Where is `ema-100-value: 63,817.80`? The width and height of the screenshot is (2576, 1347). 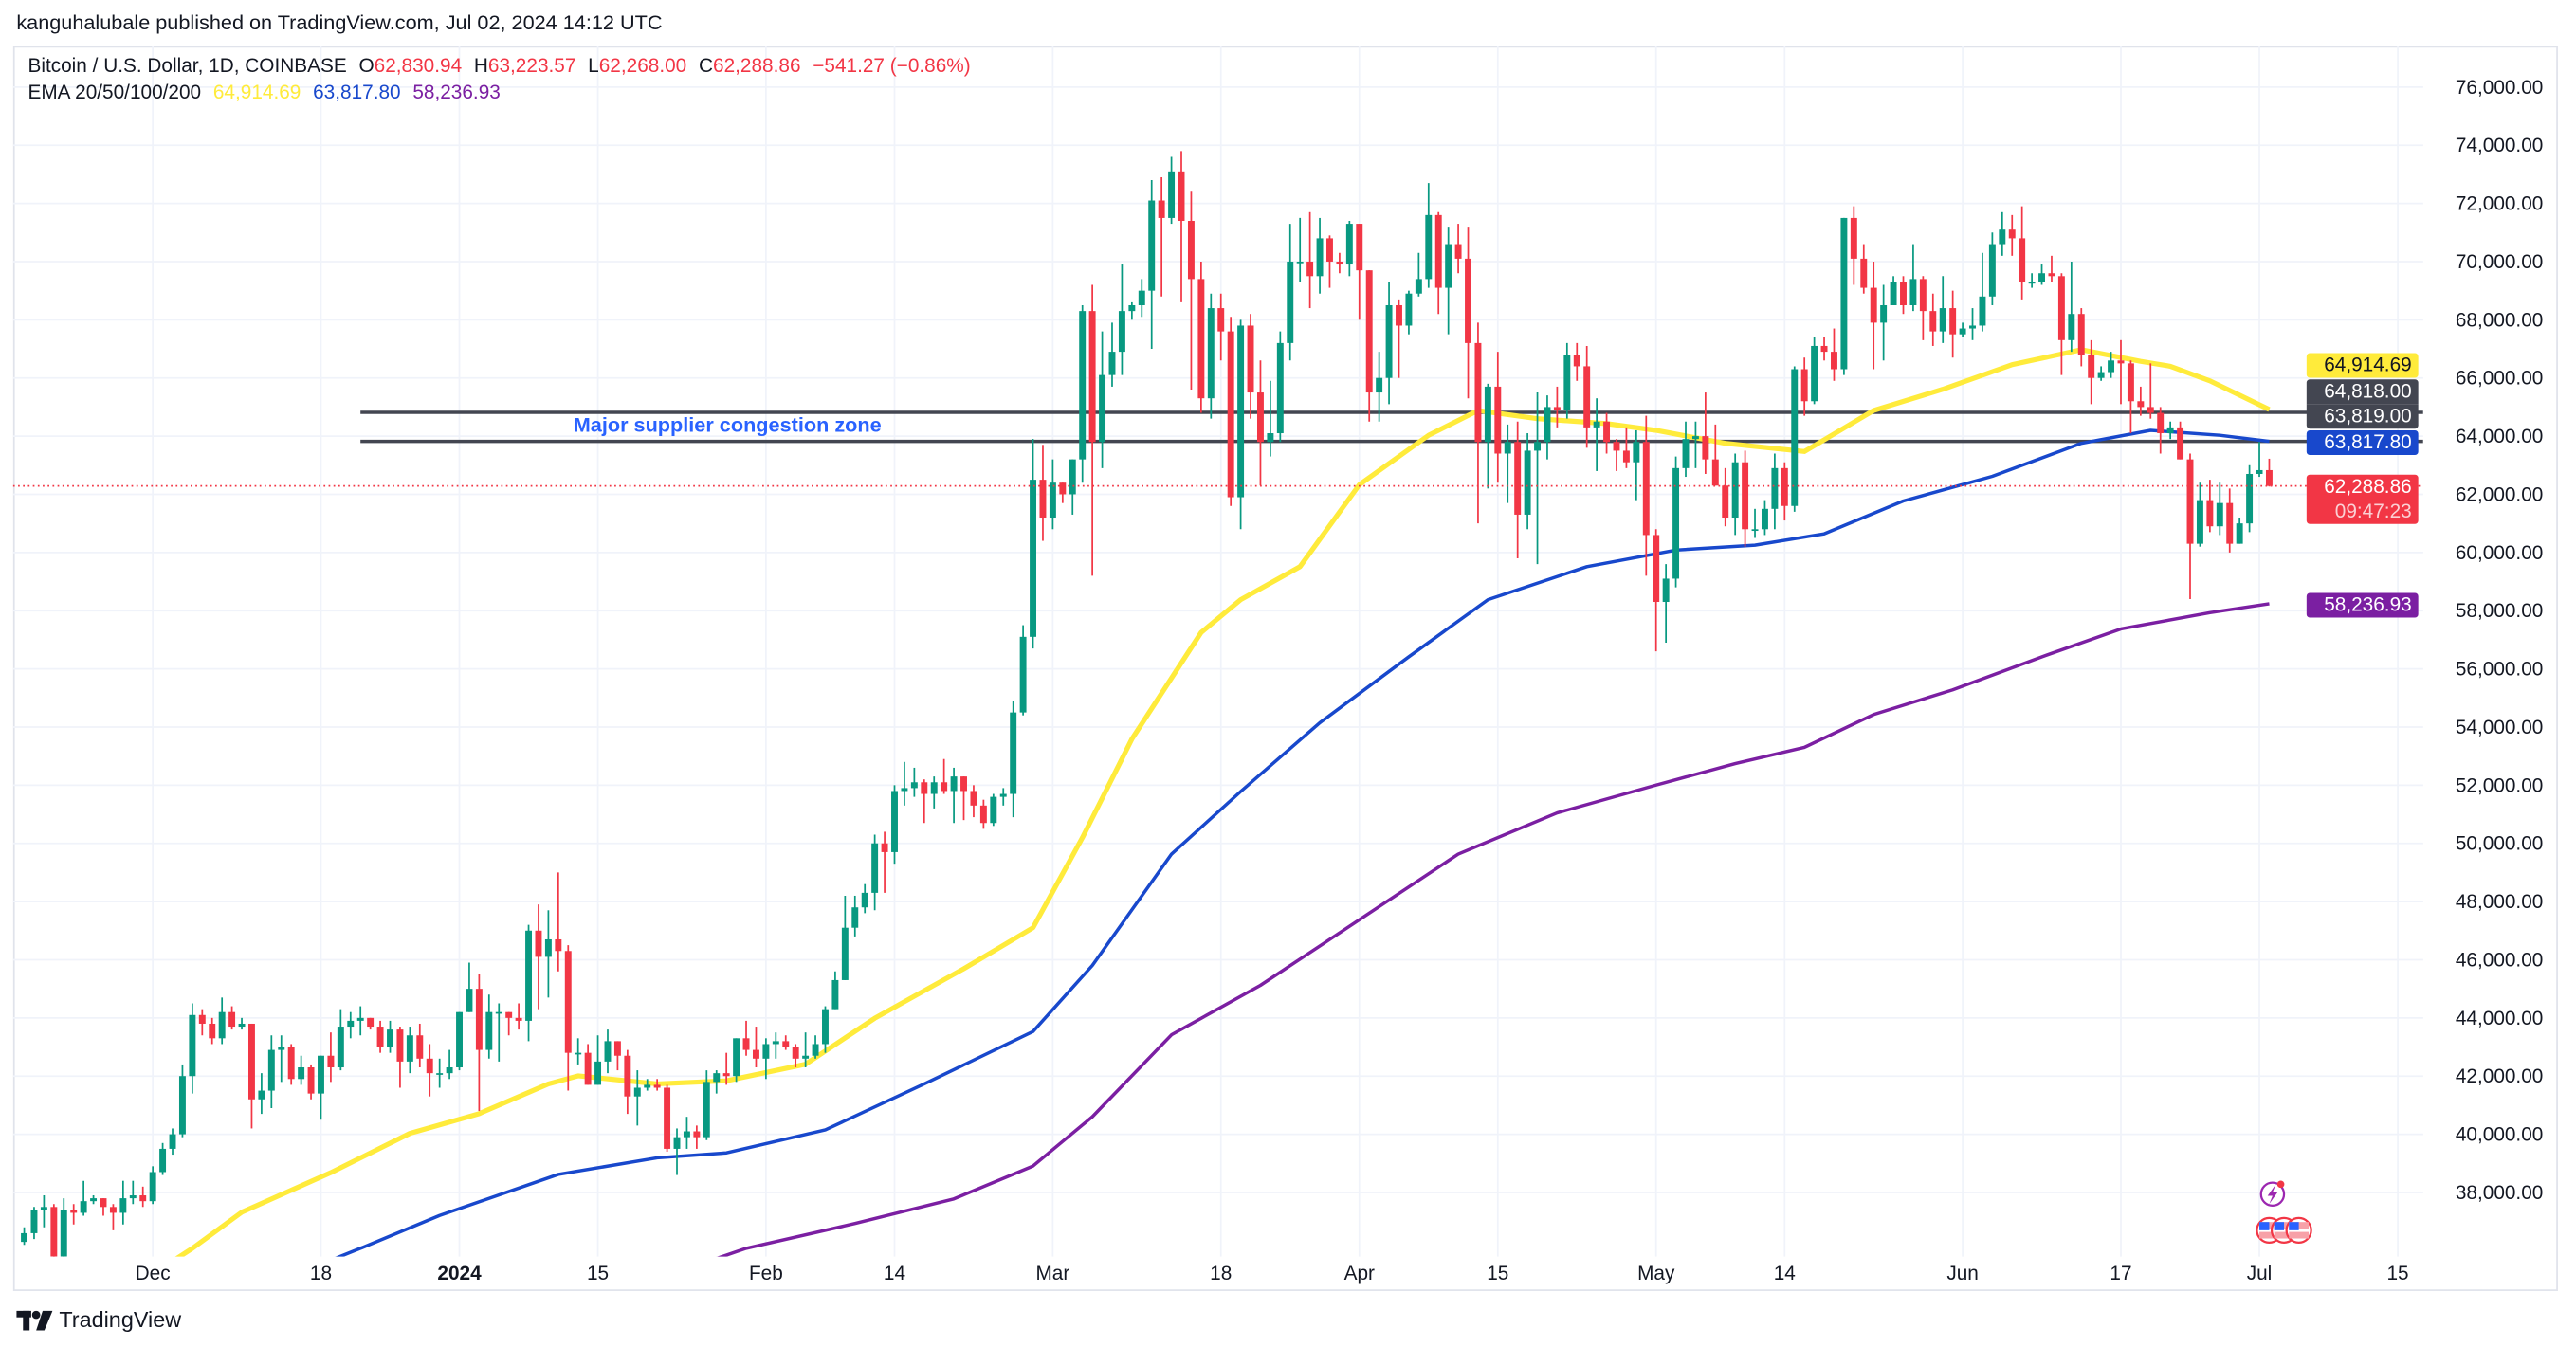 ema-100-value: 63,817.80 is located at coordinates (357, 92).